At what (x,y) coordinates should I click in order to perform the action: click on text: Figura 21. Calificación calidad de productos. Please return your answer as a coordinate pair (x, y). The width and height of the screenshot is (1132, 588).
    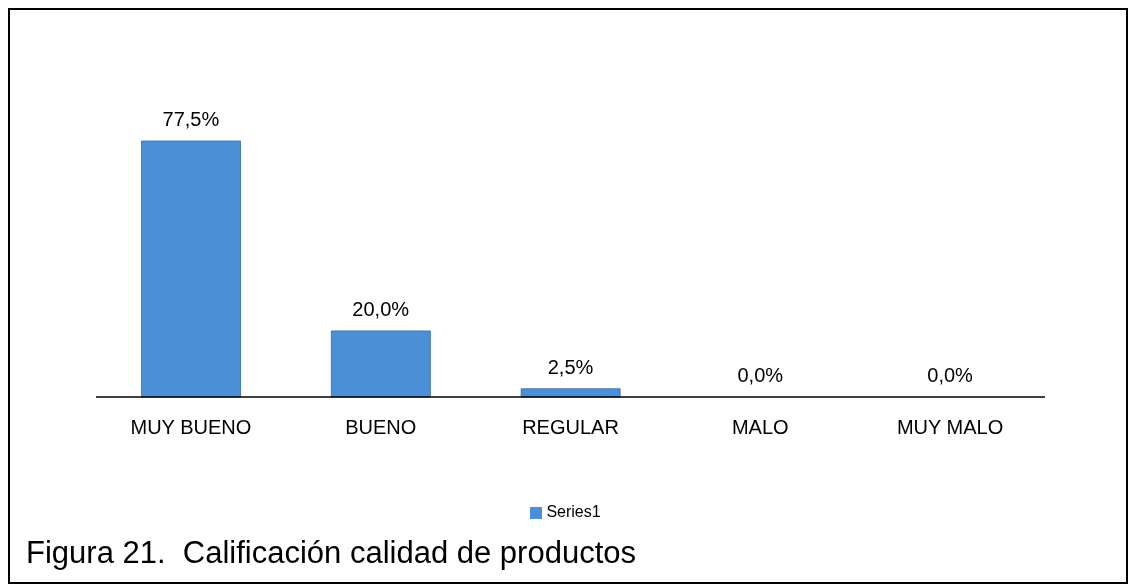
    Looking at the image, I should click on (331, 553).